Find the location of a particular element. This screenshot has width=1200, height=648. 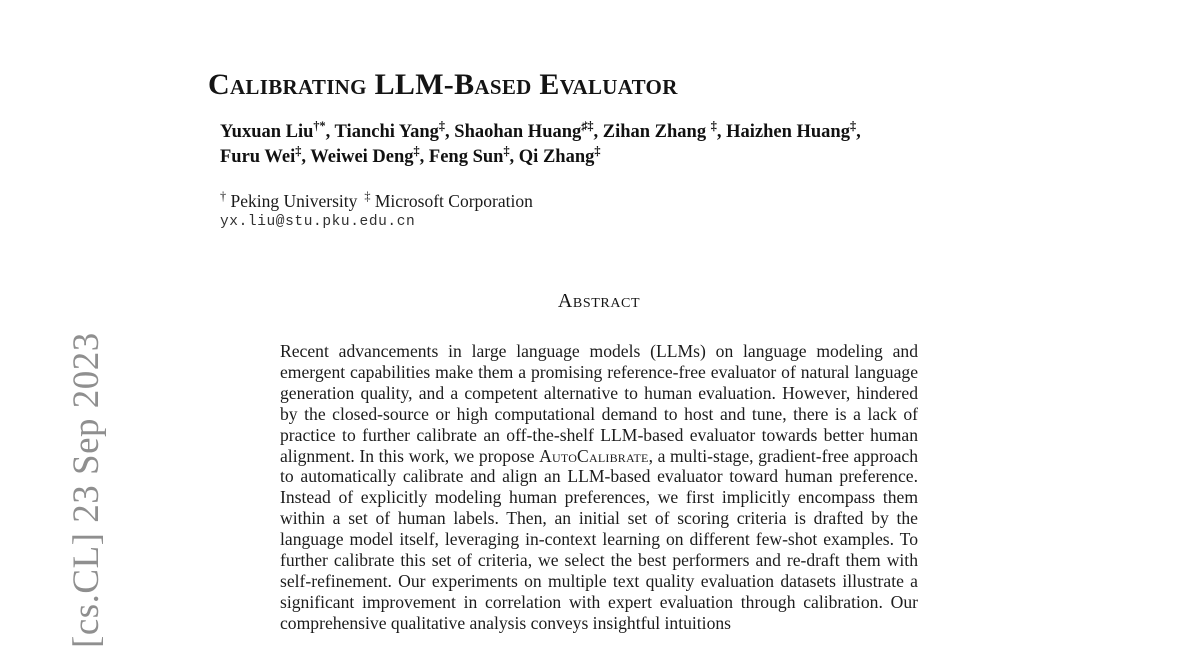

author-name: Shaohan Huang is located at coordinates (518, 132).